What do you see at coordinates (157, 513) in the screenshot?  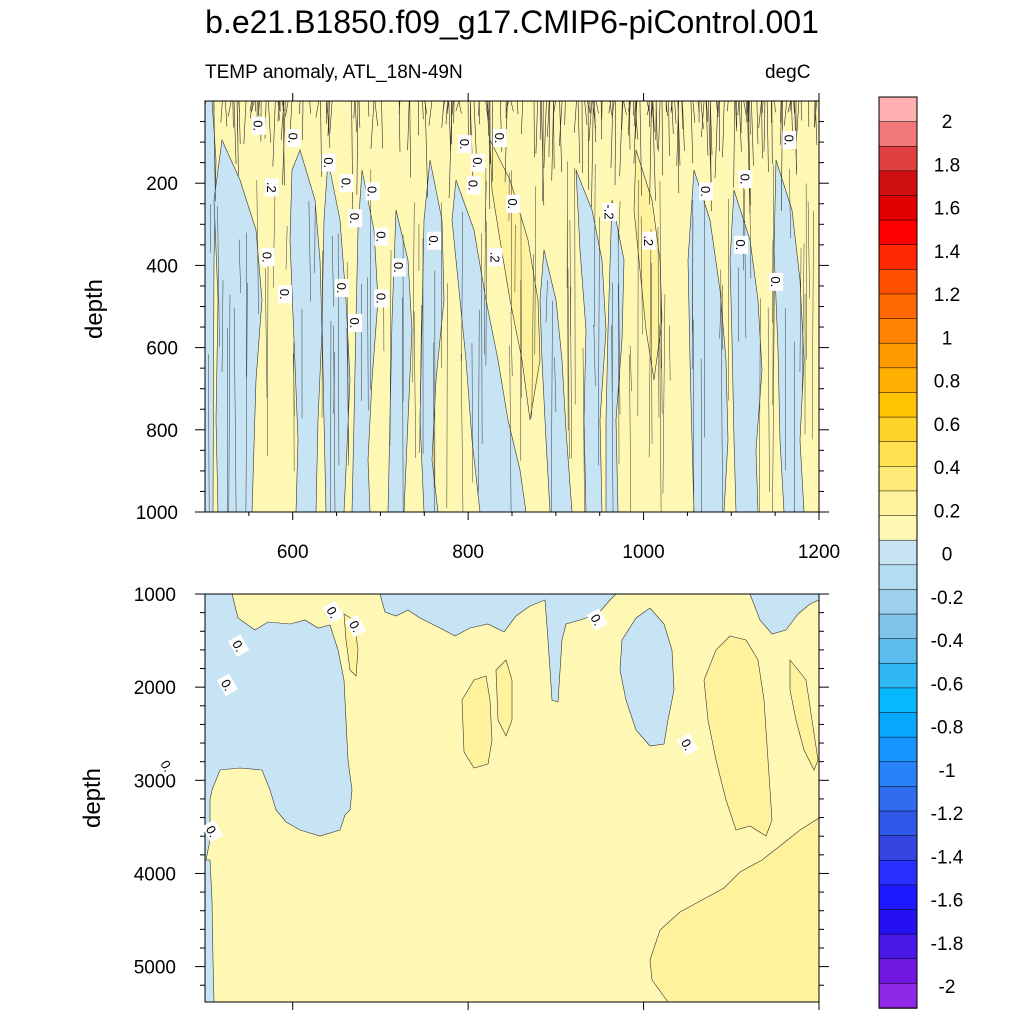 I see `upper-y-tick-label: 1000` at bounding box center [157, 513].